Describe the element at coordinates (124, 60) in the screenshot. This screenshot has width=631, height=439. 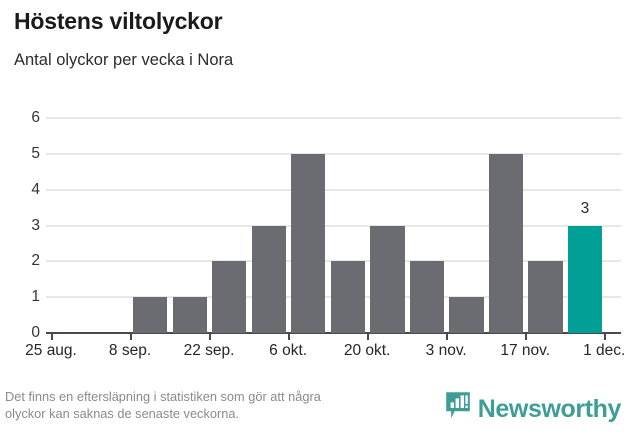
I see `chart-subtitle: Antal olyckor per vecka i Nora` at that location.